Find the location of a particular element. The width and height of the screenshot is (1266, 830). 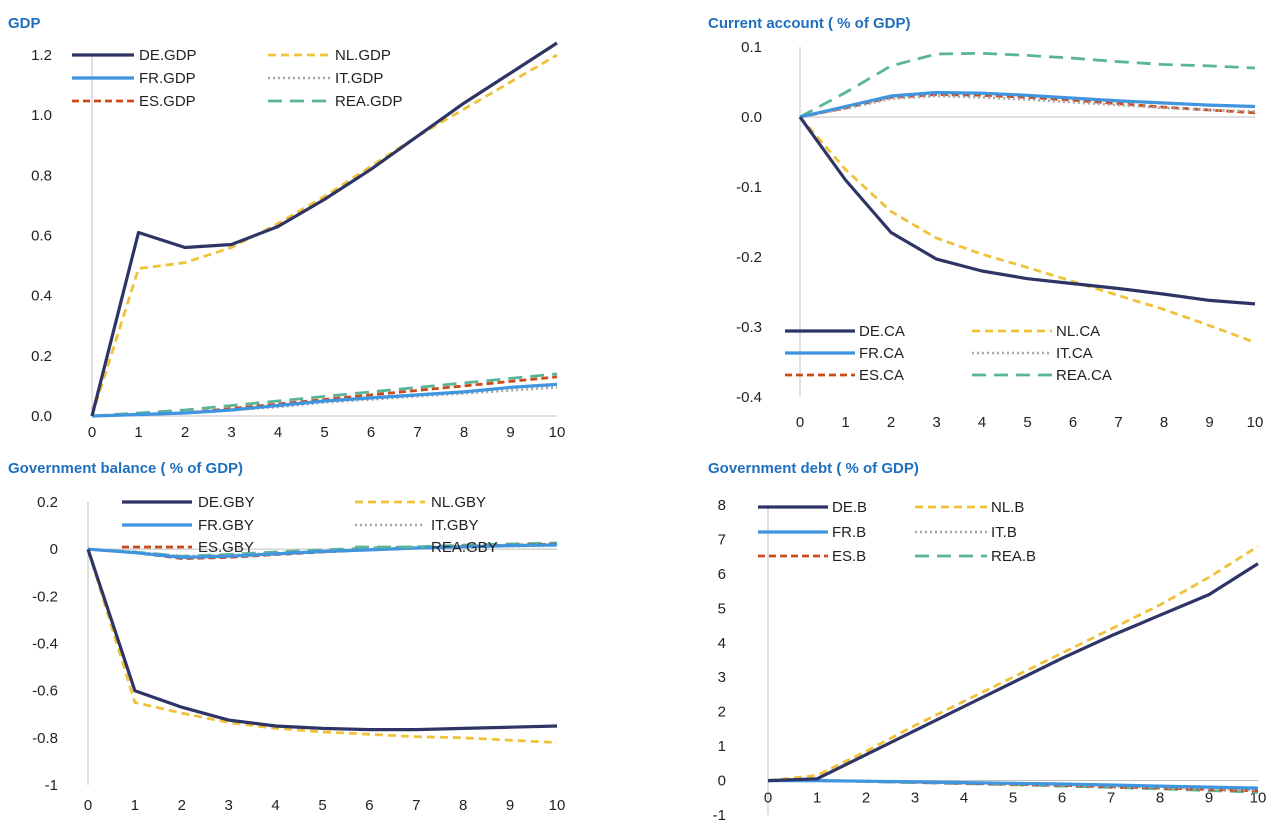

current-account-series-nl-ca is located at coordinates (1027, 230).